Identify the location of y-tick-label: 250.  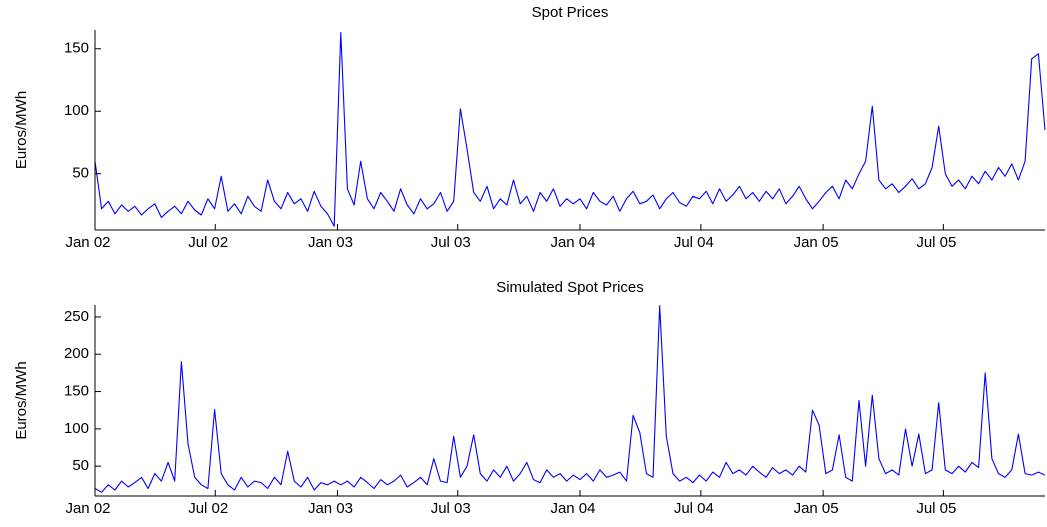
(76, 316).